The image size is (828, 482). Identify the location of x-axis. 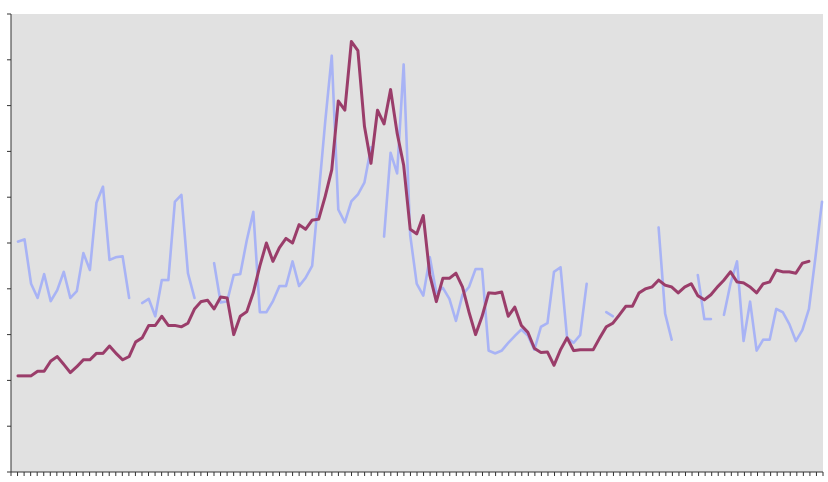
(417, 473).